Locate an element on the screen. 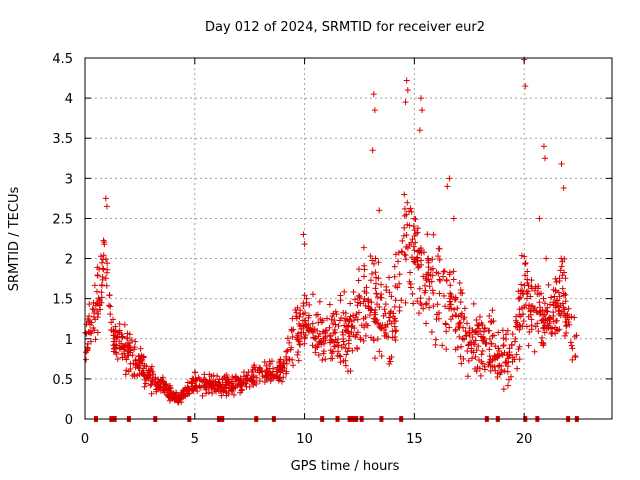 The width and height of the screenshot is (640, 480). y-tick-label: 3 is located at coordinates (69, 179).